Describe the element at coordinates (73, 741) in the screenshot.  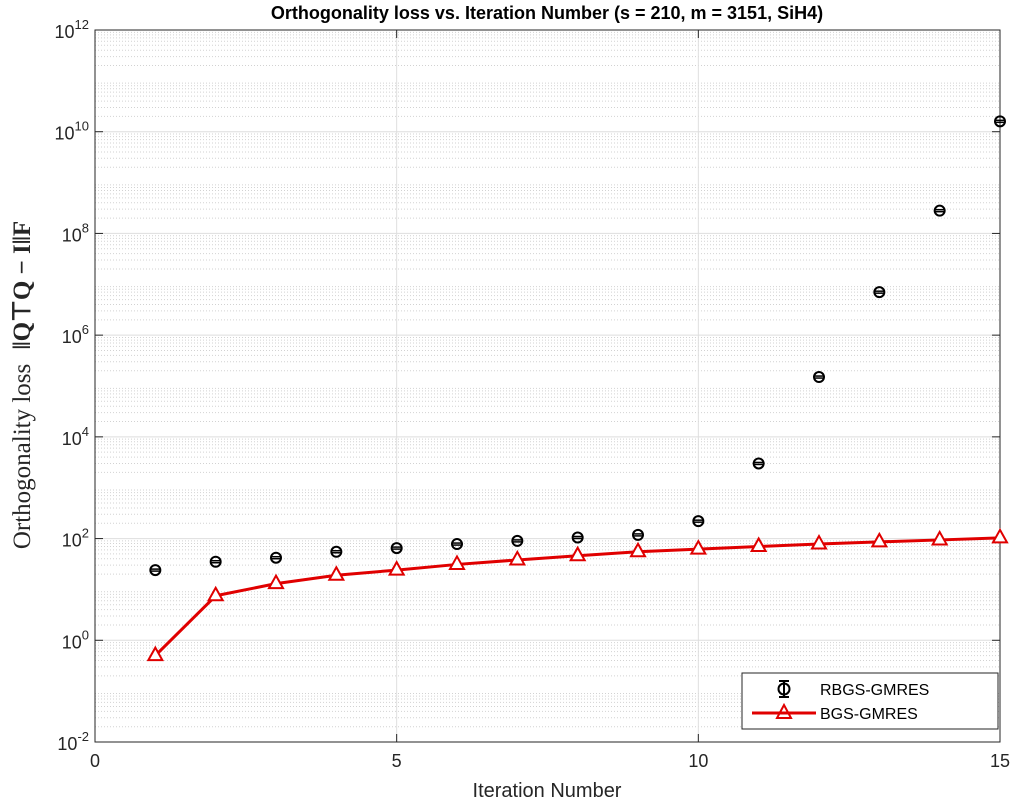
I see `y-tick-label: 10⁻²` at that location.